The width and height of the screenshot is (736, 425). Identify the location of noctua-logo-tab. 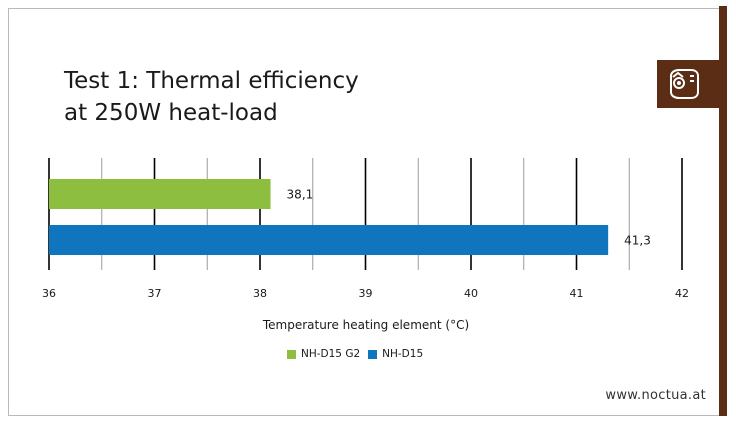
(689, 84).